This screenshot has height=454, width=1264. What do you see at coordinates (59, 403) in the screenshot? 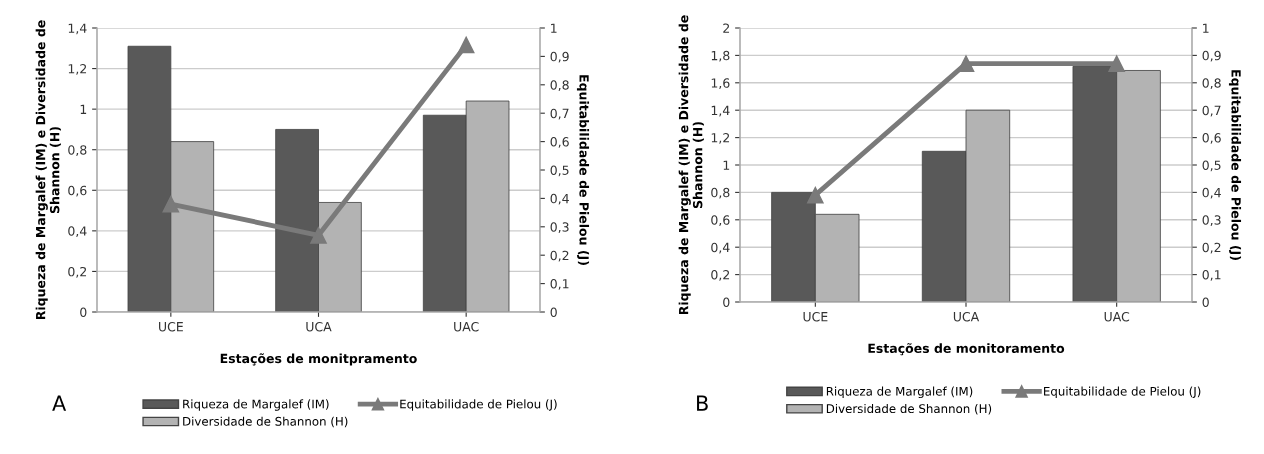
I see `text: A` at bounding box center [59, 403].